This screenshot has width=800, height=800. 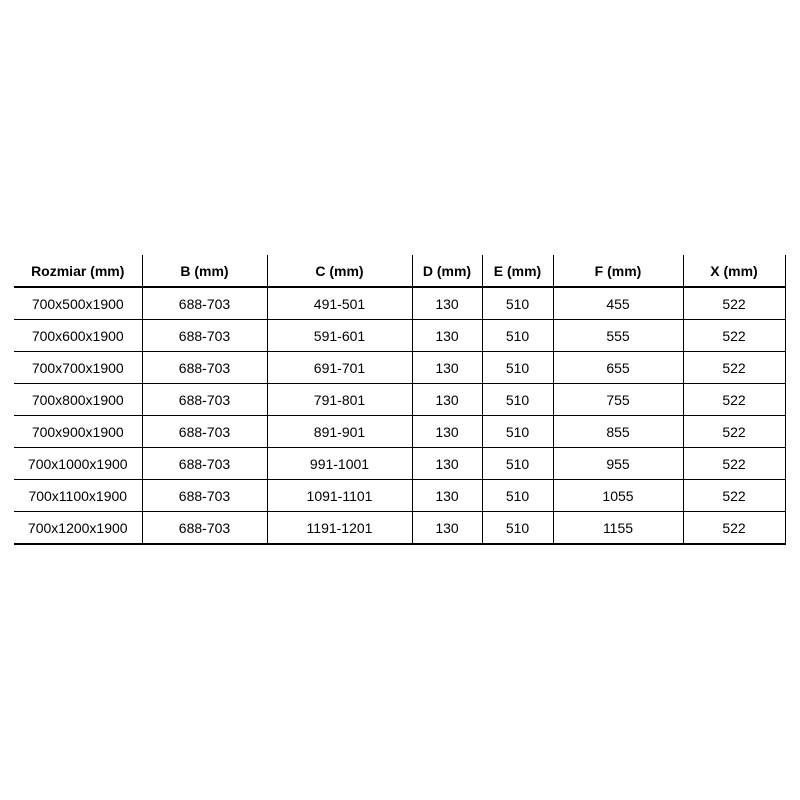 What do you see at coordinates (340, 367) in the screenshot?
I see `cell-c: 691-701` at bounding box center [340, 367].